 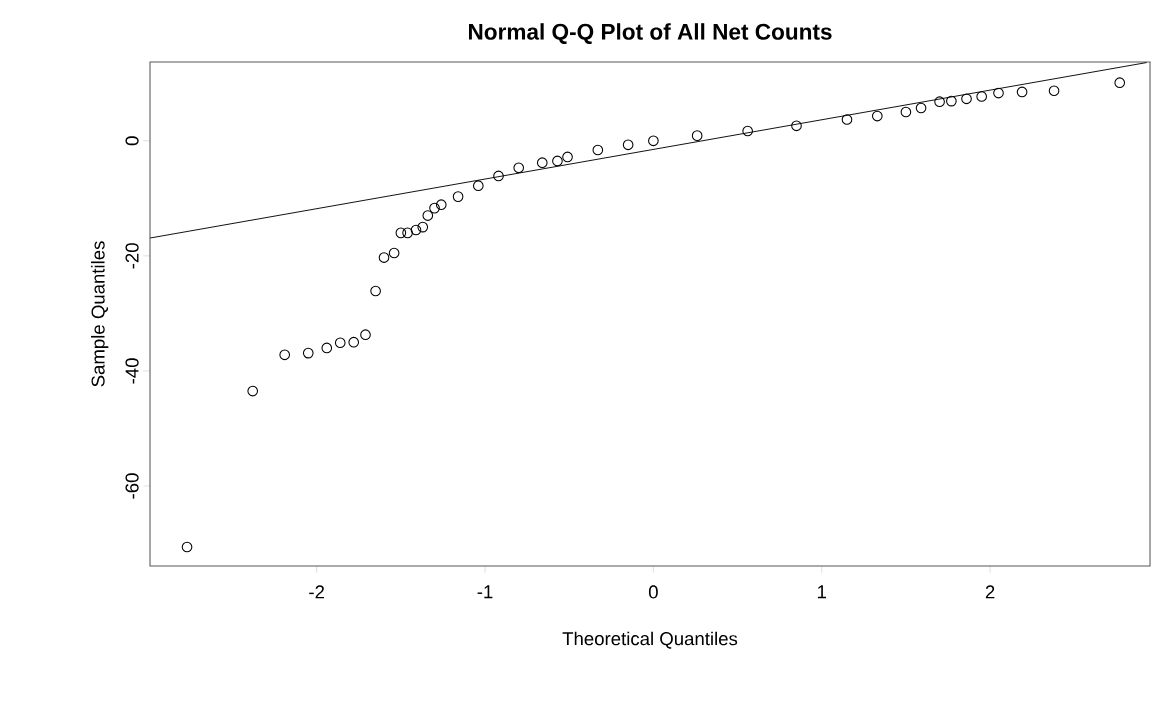 I want to click on y-tick-label: 0, so click(x=132, y=141).